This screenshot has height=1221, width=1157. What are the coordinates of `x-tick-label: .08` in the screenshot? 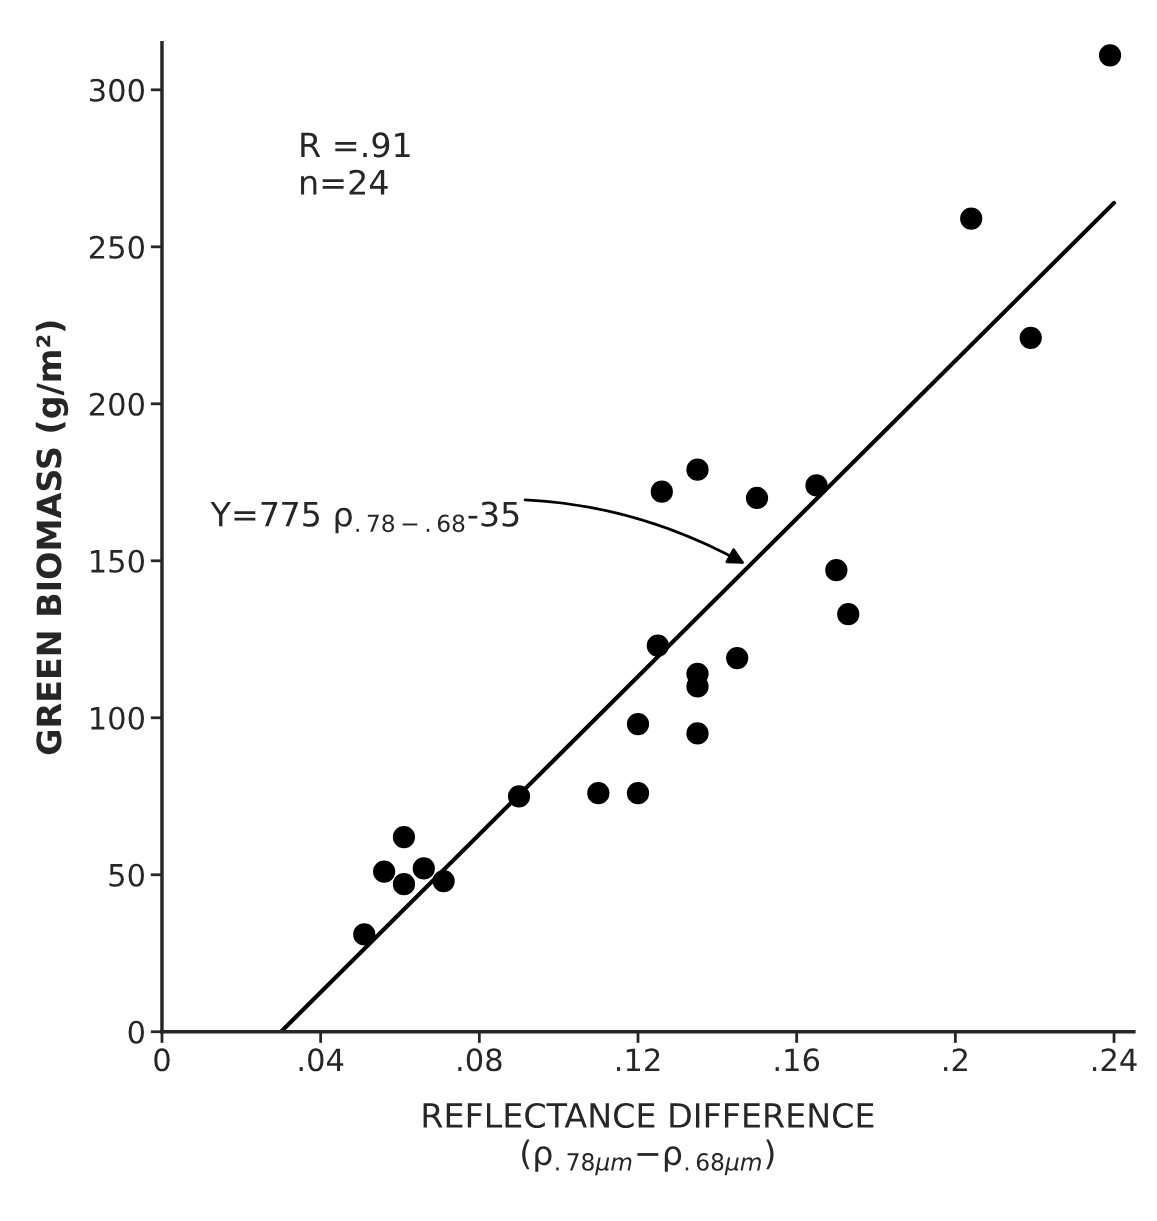 It's located at (480, 1060).